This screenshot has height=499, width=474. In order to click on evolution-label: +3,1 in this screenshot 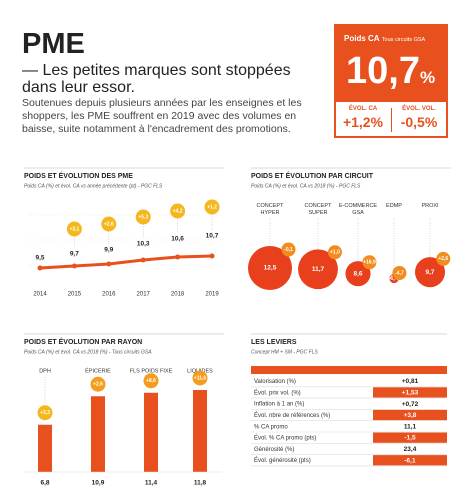, I will do `click(74, 229)`.